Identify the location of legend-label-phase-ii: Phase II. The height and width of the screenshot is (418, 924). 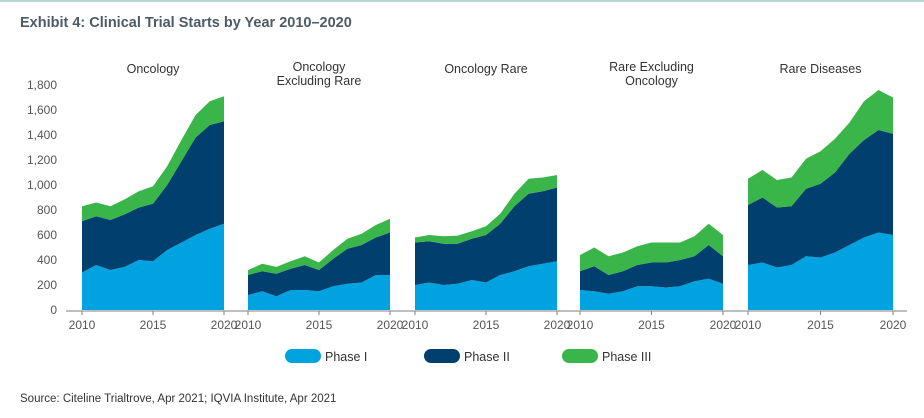
(487, 357).